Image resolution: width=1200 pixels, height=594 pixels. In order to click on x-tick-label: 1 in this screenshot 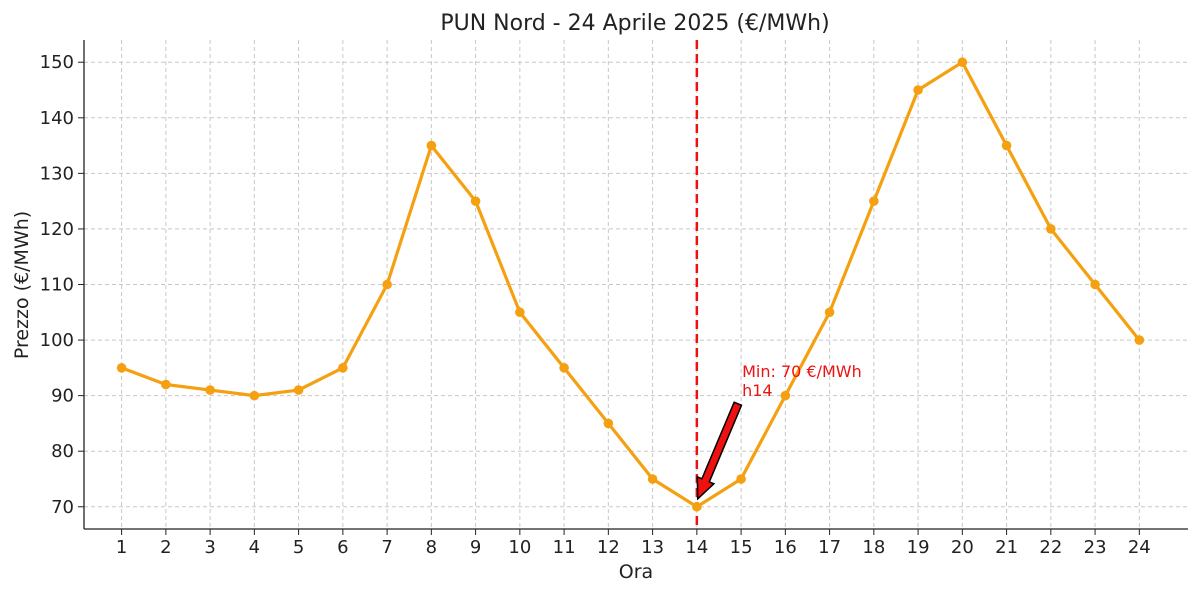, I will do `click(121, 547)`.